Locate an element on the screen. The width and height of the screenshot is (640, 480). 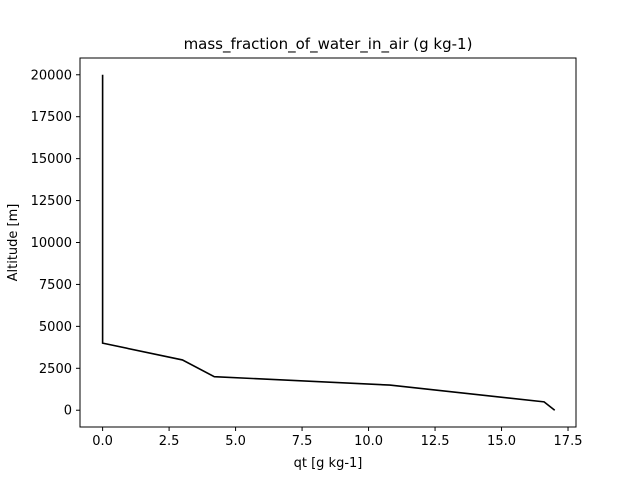
y-tick-label: 10000 is located at coordinates (51, 243).